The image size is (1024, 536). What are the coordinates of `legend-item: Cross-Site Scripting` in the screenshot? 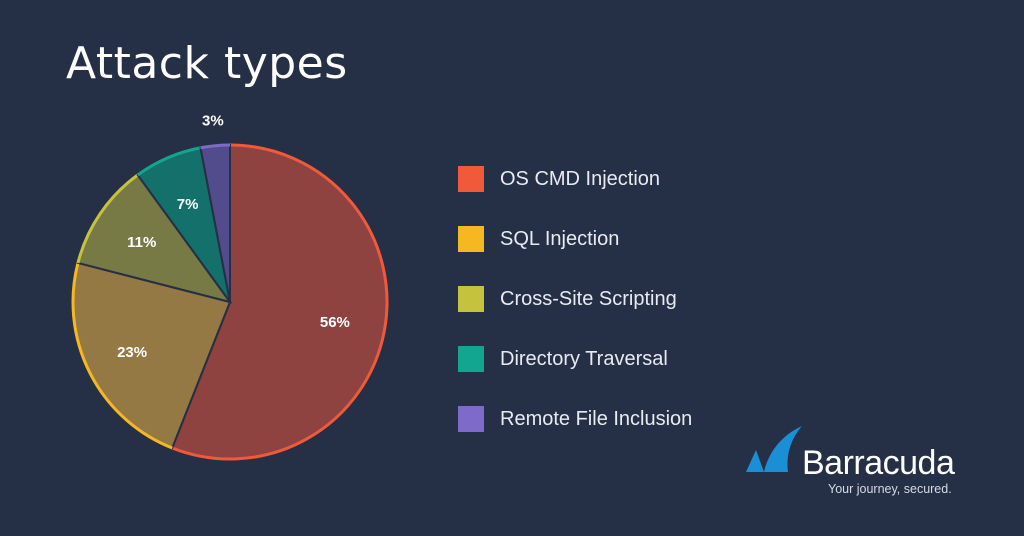 It's located at (575, 299).